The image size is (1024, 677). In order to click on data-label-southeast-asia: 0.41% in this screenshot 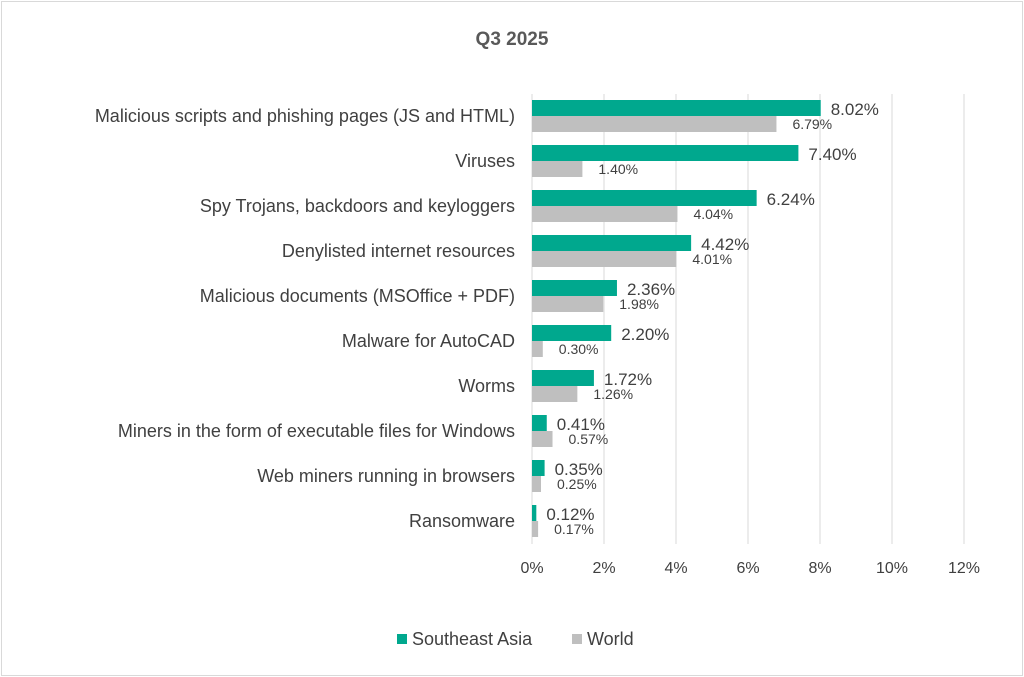, I will do `click(581, 424)`.